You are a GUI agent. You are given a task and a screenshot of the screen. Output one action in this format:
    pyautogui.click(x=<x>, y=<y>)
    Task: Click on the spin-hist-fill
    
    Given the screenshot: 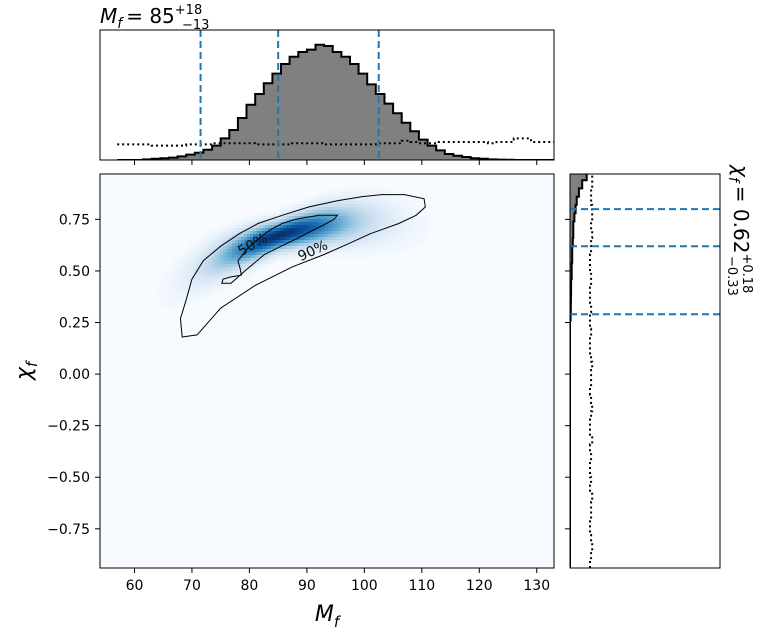 What is the action you would take?
    pyautogui.click(x=578, y=371)
    